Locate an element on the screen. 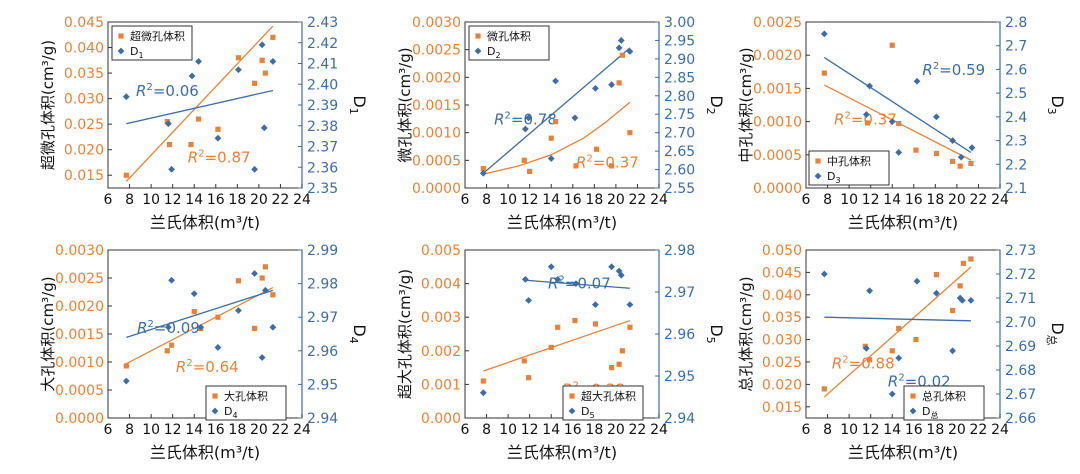 Image resolution: width=1080 pixels, height=474 pixels. fit-line-left is located at coordinates (199, 103).